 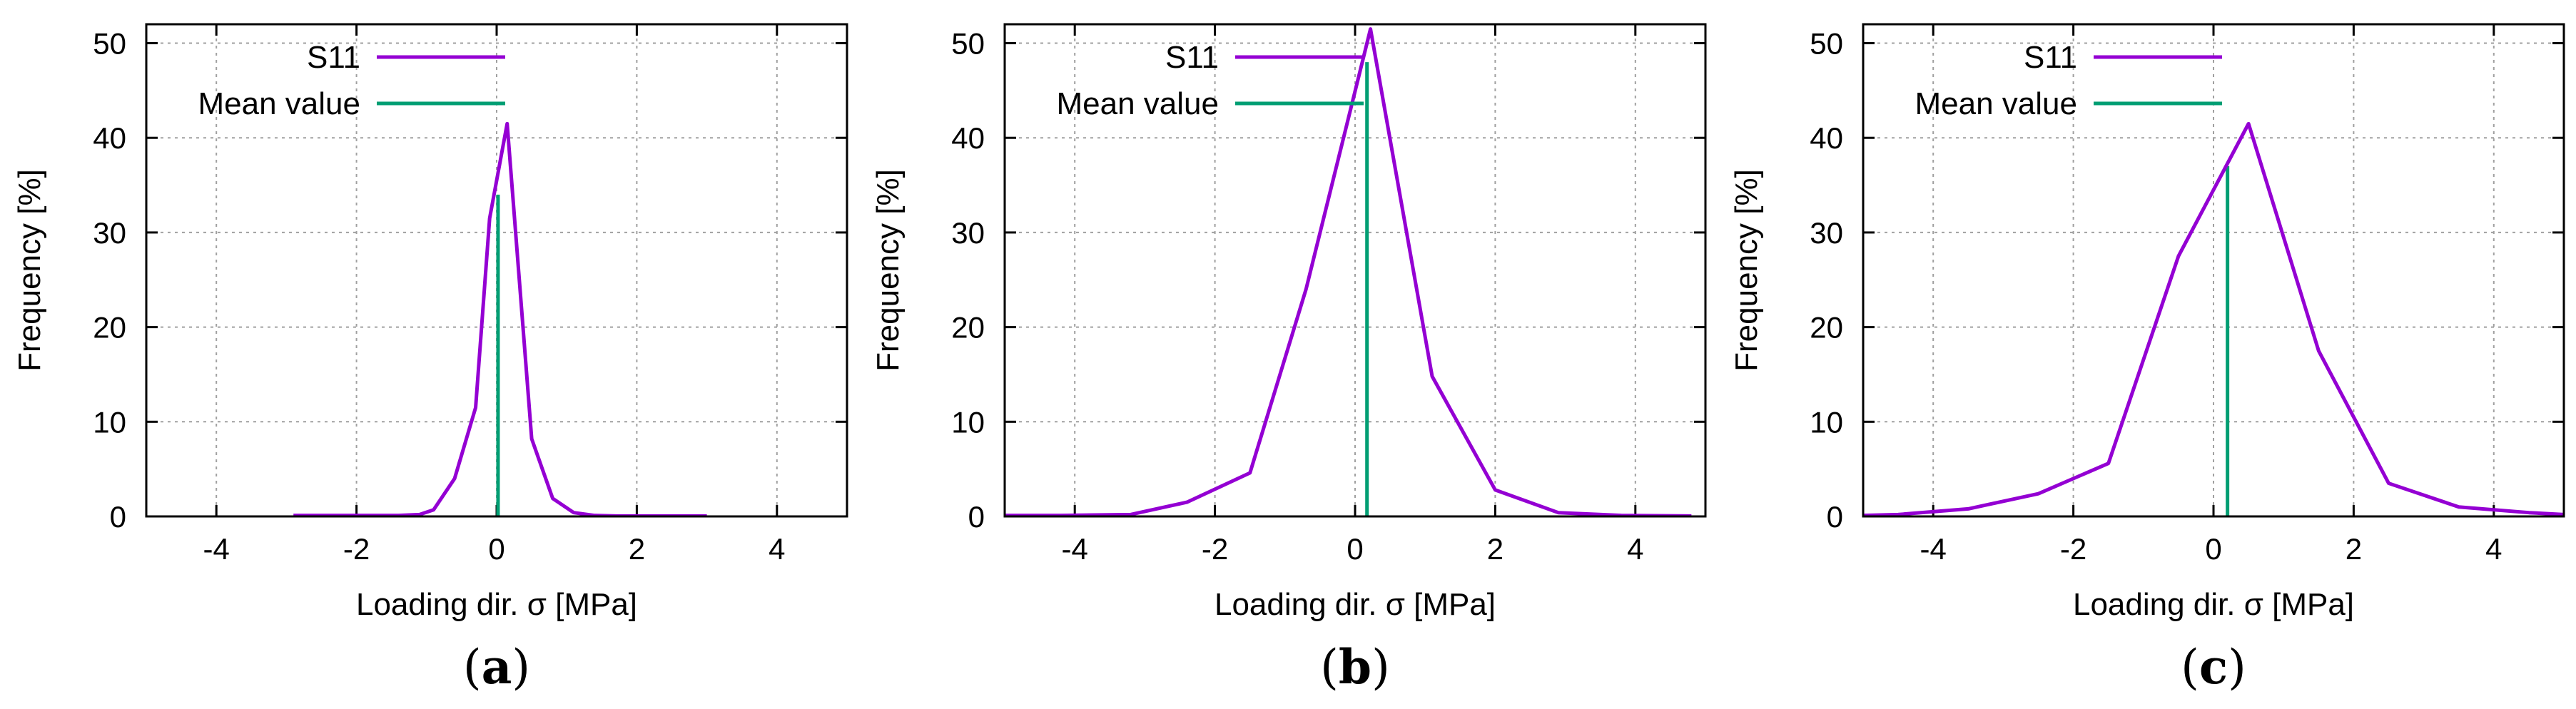 I want to click on panel-caption: (c), so click(x=2213, y=667).